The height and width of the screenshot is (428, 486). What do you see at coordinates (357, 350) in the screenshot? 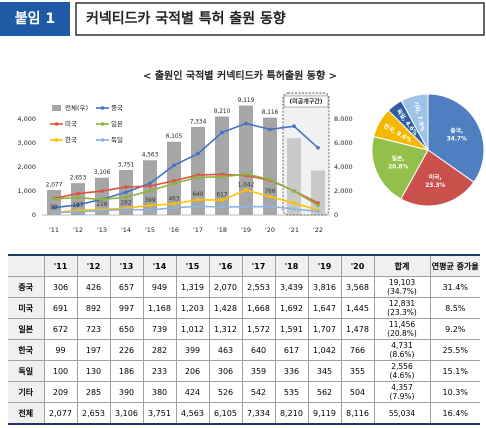
I see `cell: 766` at bounding box center [357, 350].